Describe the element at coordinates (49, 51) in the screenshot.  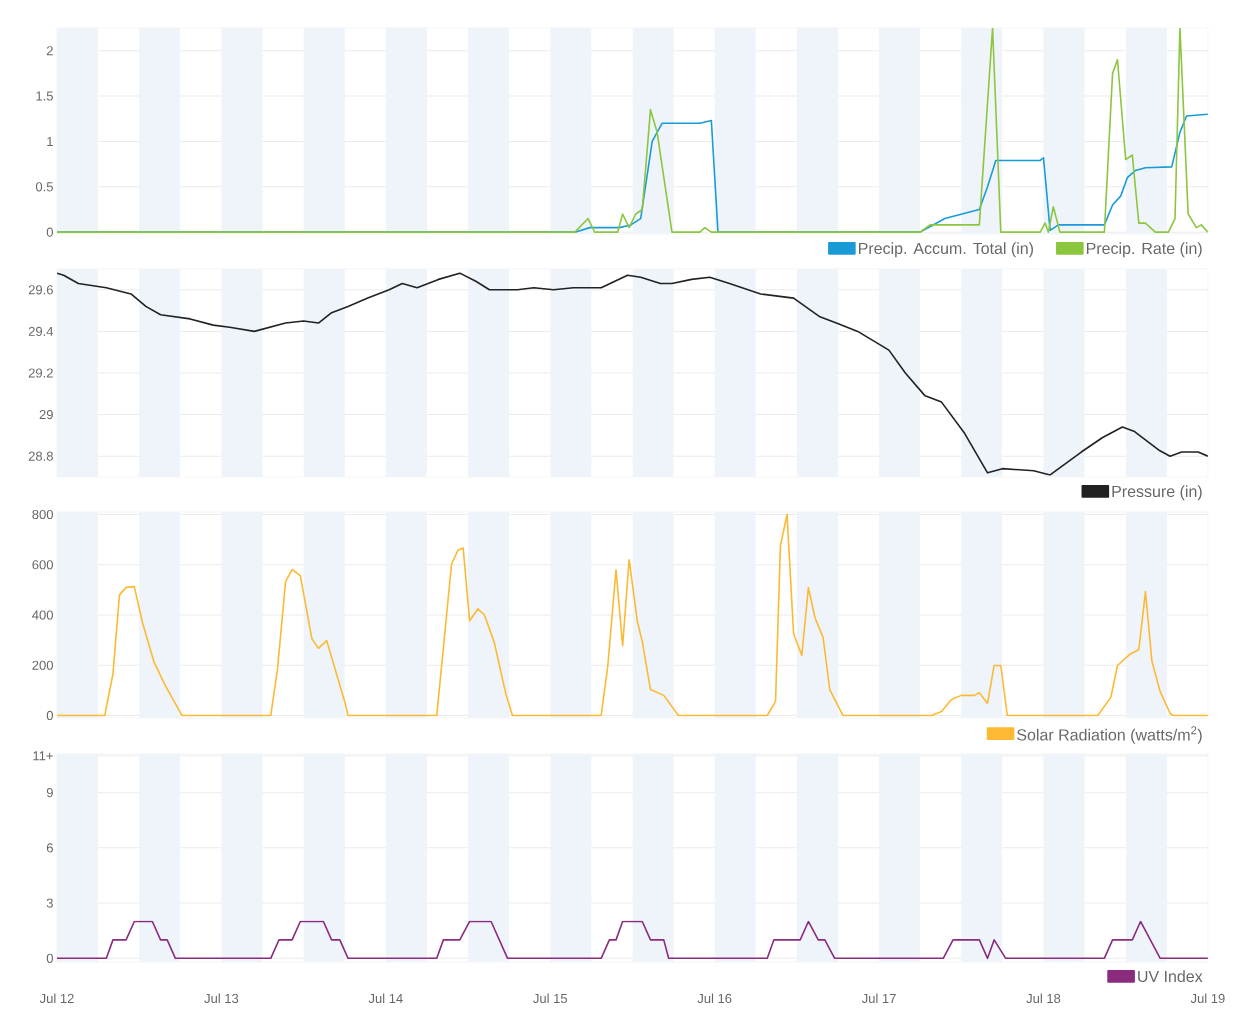
I see `y-tick-label: 2` at that location.